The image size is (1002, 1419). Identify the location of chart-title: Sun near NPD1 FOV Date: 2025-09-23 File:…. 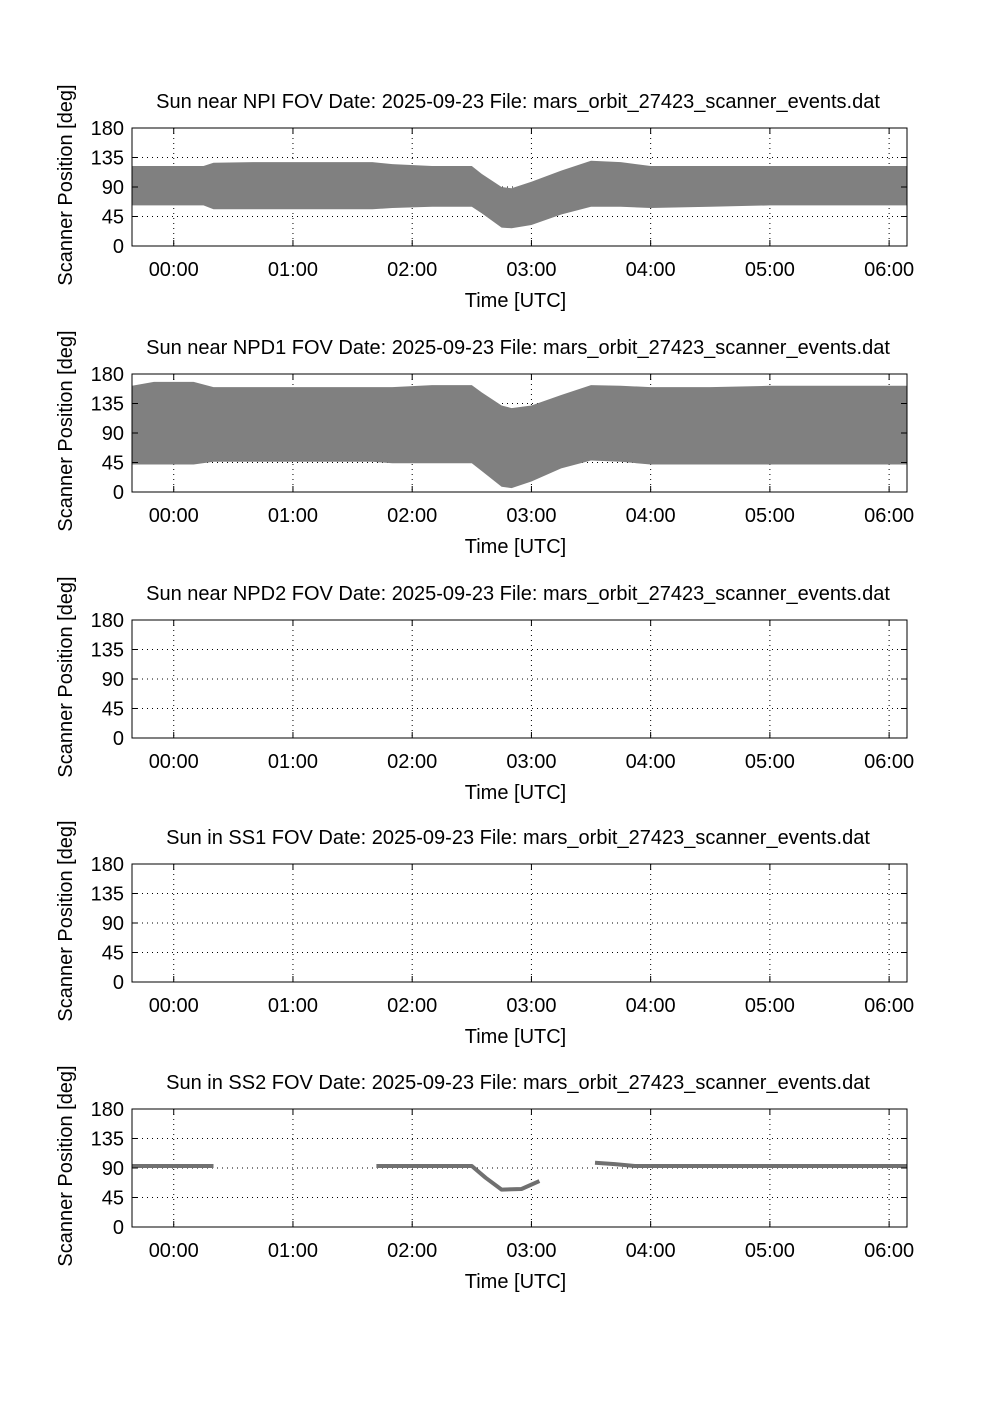
(518, 348).